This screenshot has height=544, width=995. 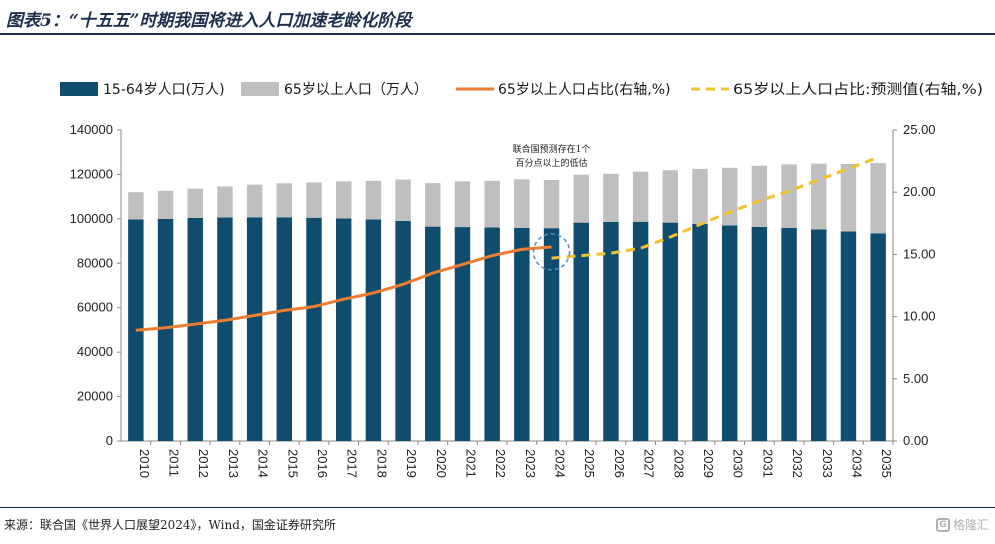 I want to click on left-tick-label: 0, so click(x=109, y=440).